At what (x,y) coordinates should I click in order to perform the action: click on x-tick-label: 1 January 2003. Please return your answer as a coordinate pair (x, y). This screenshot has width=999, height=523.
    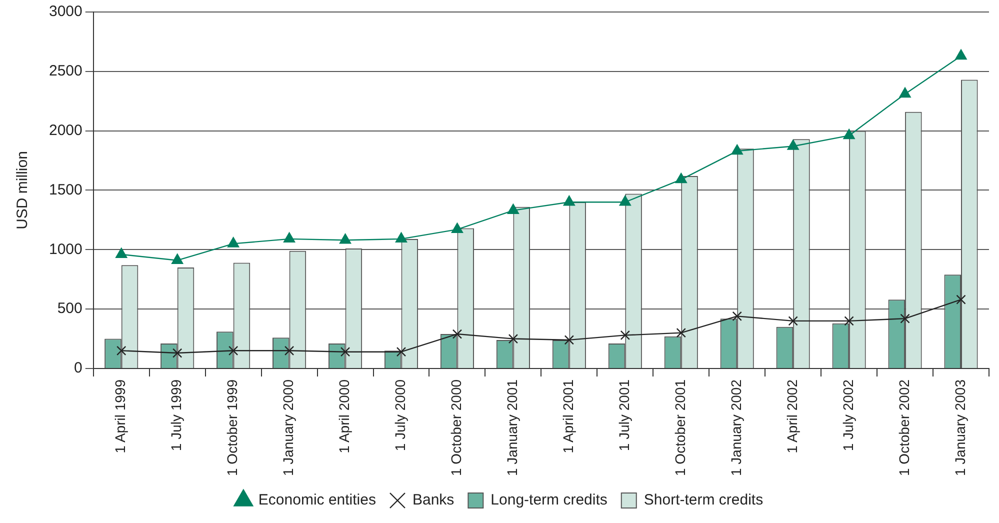
    Looking at the image, I should click on (960, 427).